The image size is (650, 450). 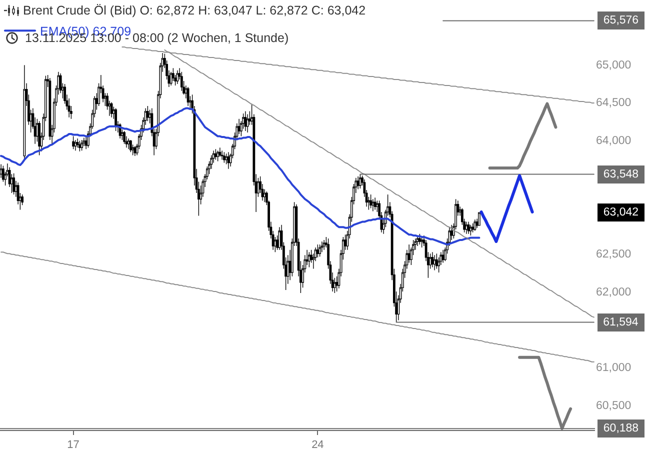 I want to click on data-label: 63,548, so click(x=621, y=174).